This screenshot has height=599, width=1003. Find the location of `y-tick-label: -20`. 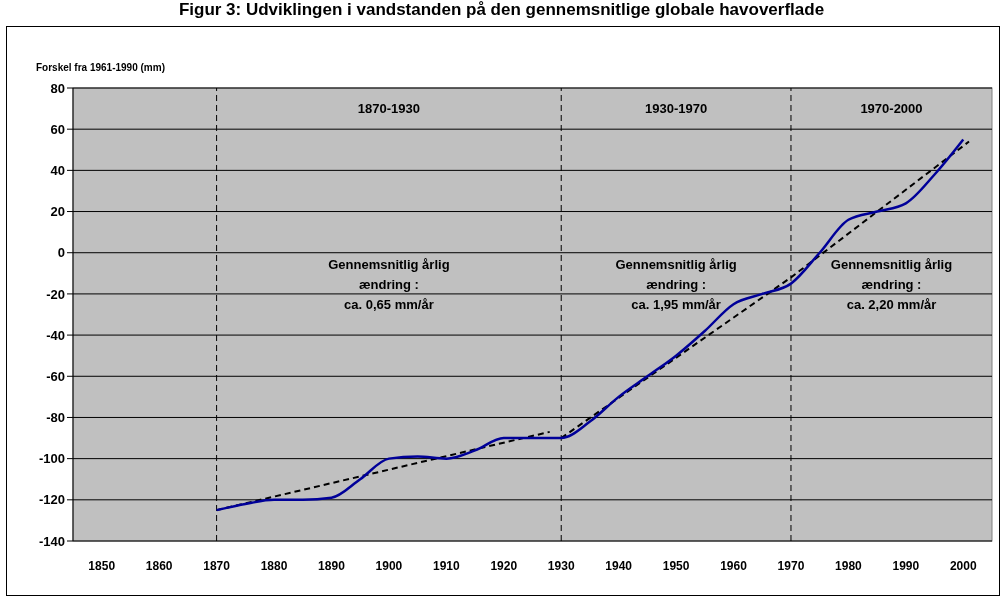

y-tick-label: -20 is located at coordinates (55, 294).